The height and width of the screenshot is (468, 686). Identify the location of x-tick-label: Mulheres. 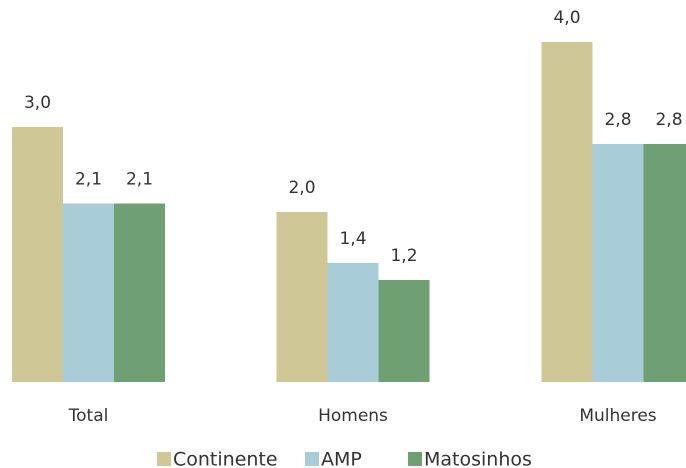
(617, 416).